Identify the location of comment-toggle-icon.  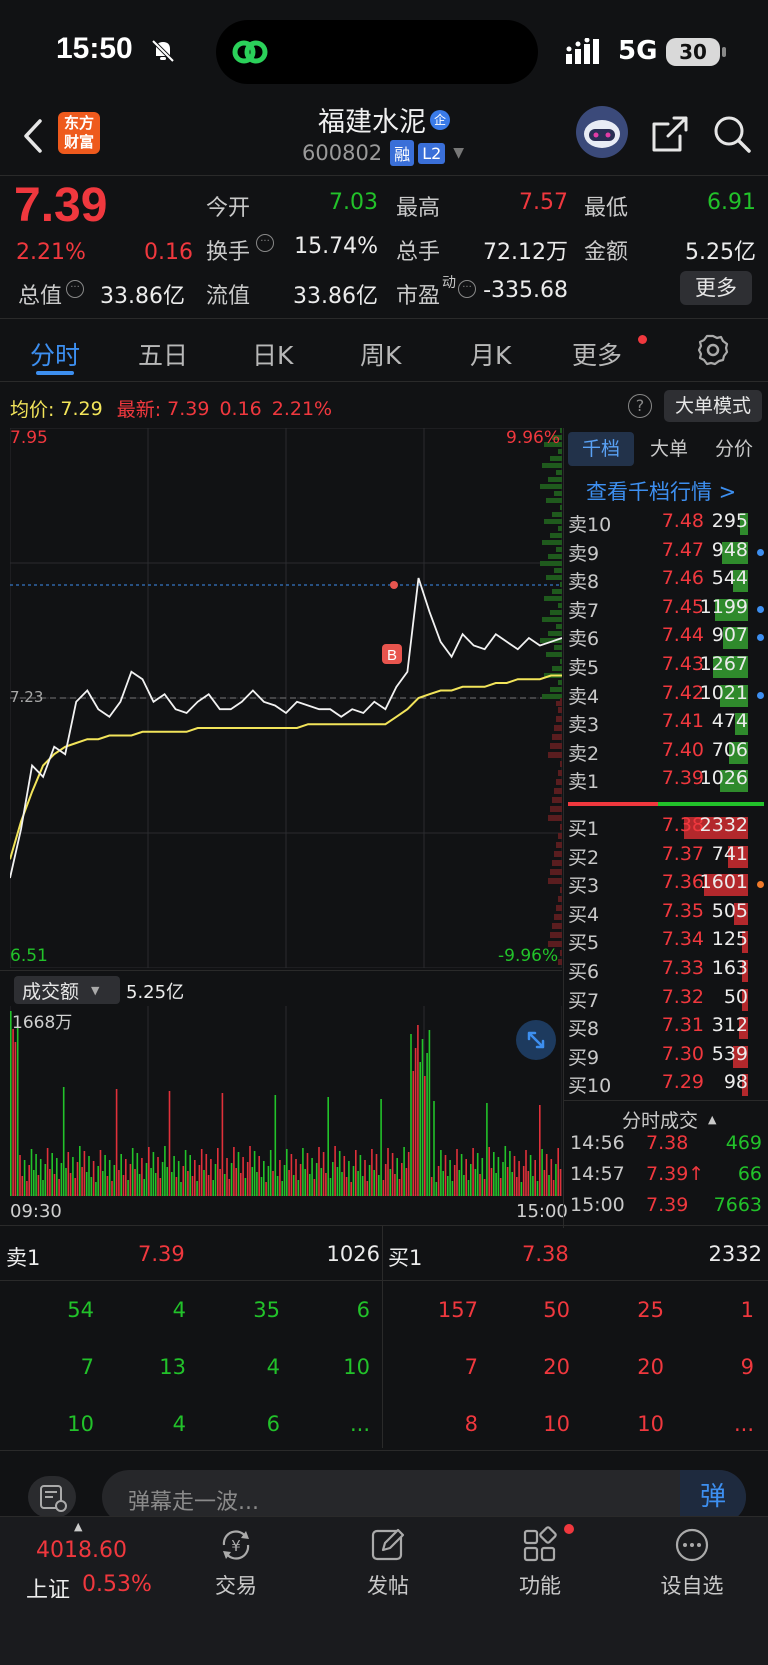
(52, 1497).